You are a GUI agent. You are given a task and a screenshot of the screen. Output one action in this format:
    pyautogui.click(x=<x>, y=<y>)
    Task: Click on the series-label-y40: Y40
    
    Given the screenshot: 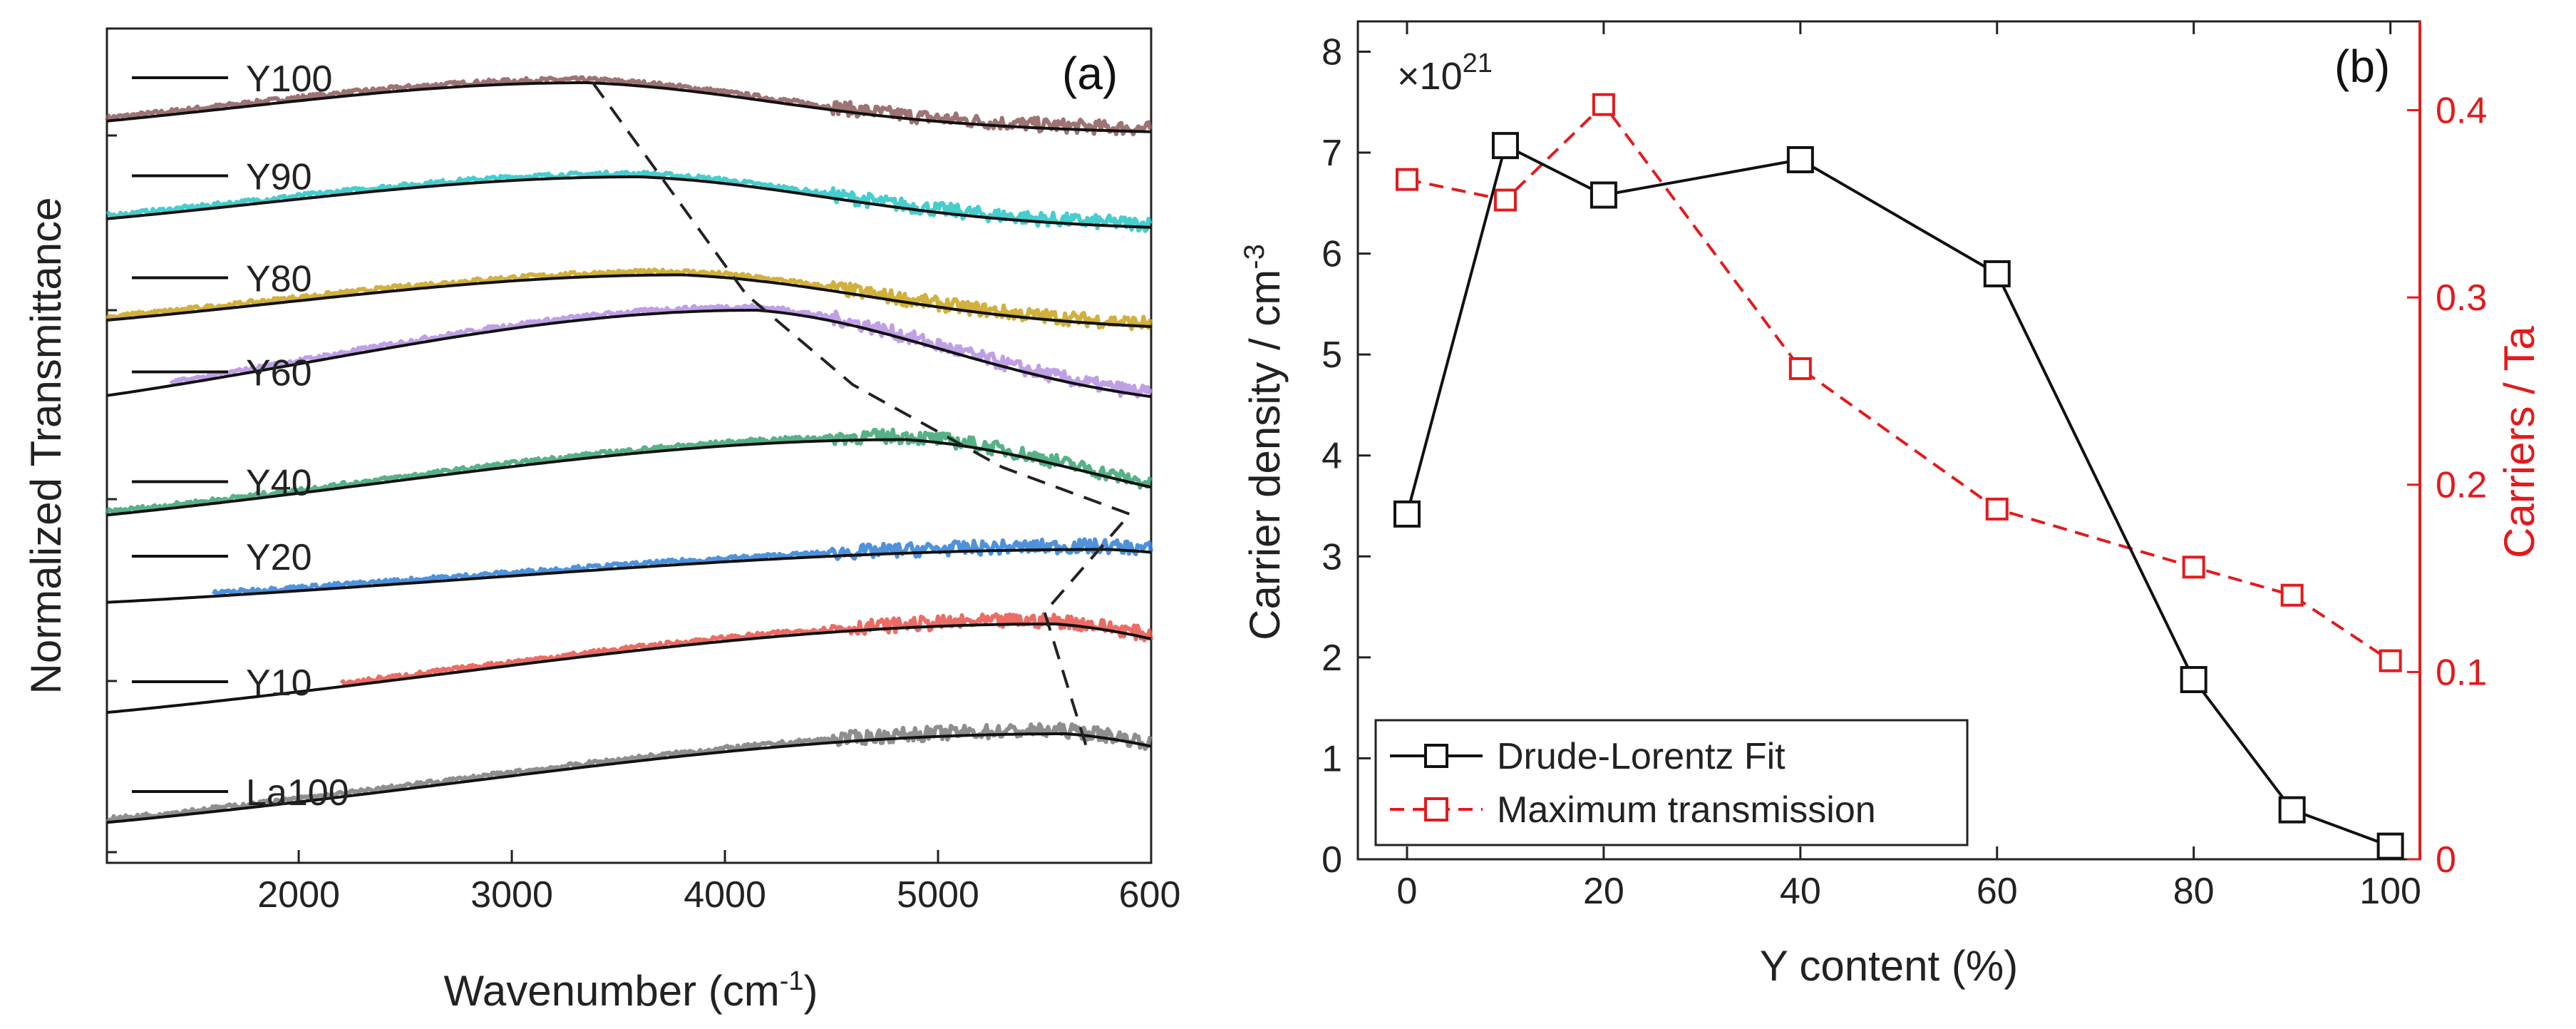 What is the action you would take?
    pyautogui.click(x=279, y=484)
    